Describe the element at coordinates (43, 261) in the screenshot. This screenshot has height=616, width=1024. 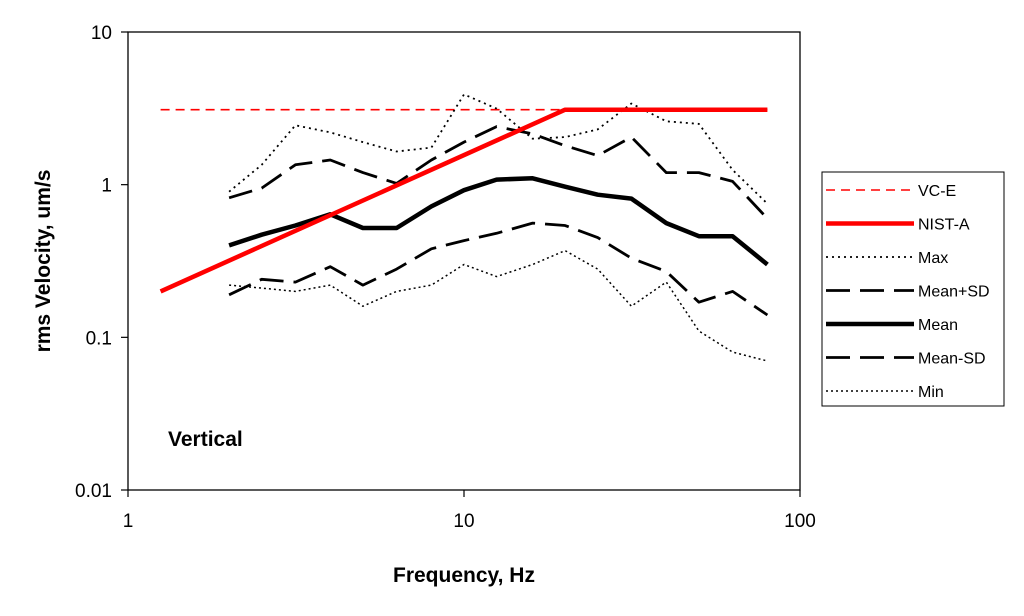
I see `y-axis-title: rms Velocity, um/s` at that location.